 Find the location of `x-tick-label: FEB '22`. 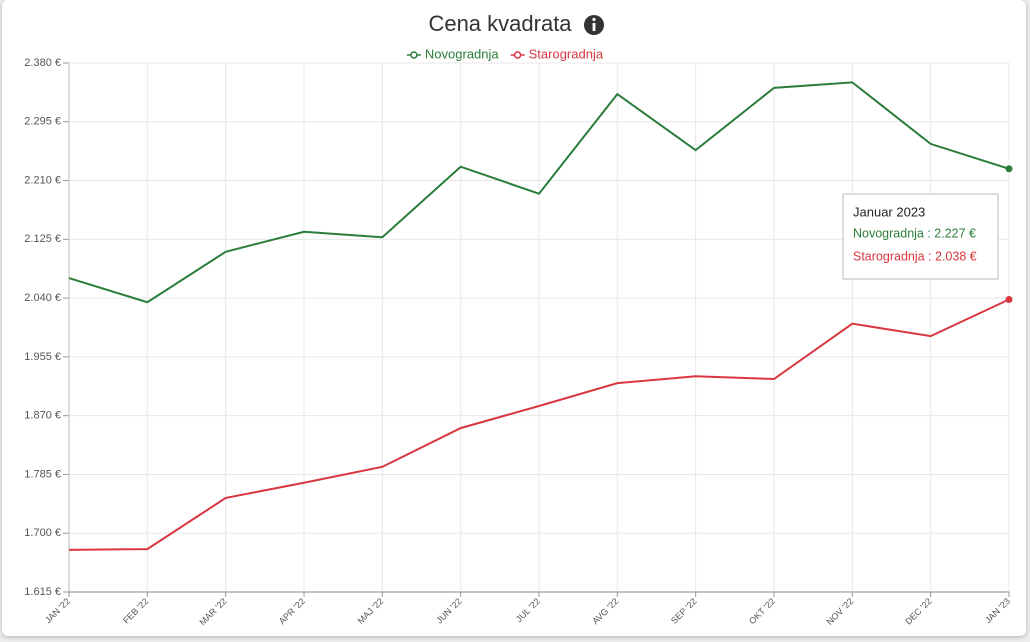

x-tick-label: FEB '22 is located at coordinates (136, 611).